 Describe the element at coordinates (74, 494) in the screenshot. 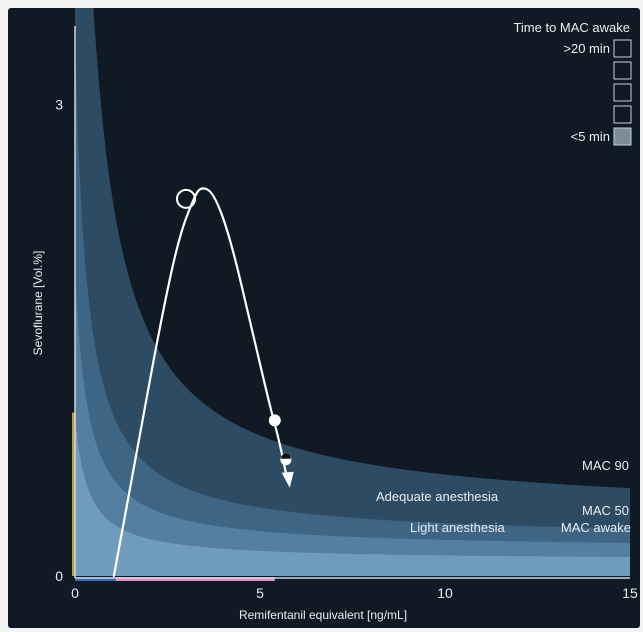

I see `y-level-indicator` at that location.